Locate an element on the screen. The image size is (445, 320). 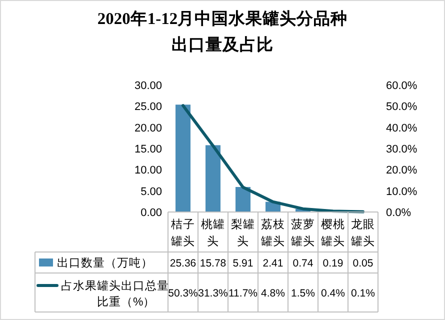
x-tick-label: 龙眼罐头 is located at coordinates (363, 233).